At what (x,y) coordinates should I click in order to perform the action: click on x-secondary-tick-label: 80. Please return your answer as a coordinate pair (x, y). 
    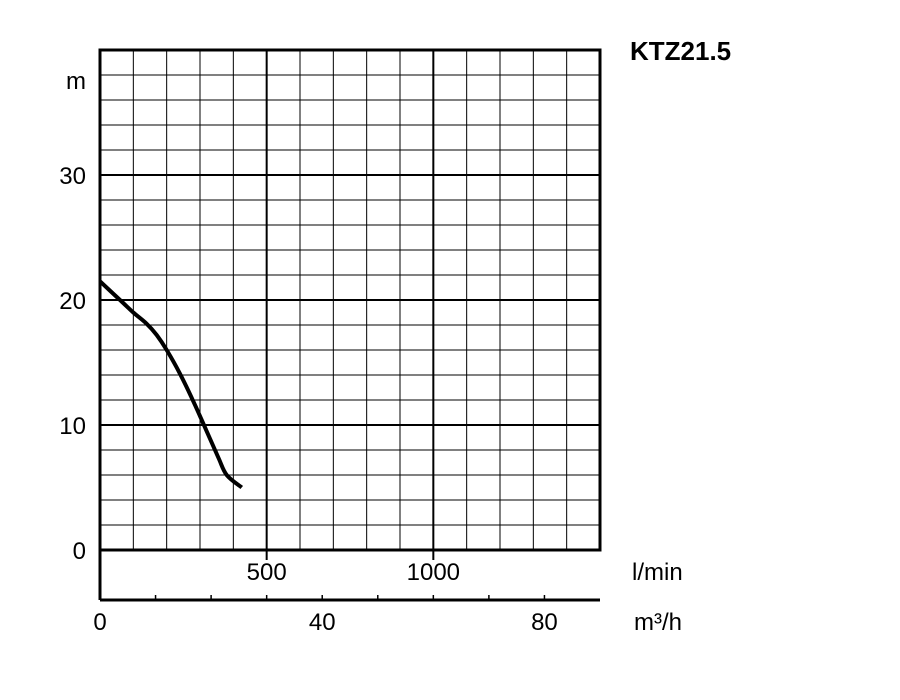
    Looking at the image, I should click on (544, 622).